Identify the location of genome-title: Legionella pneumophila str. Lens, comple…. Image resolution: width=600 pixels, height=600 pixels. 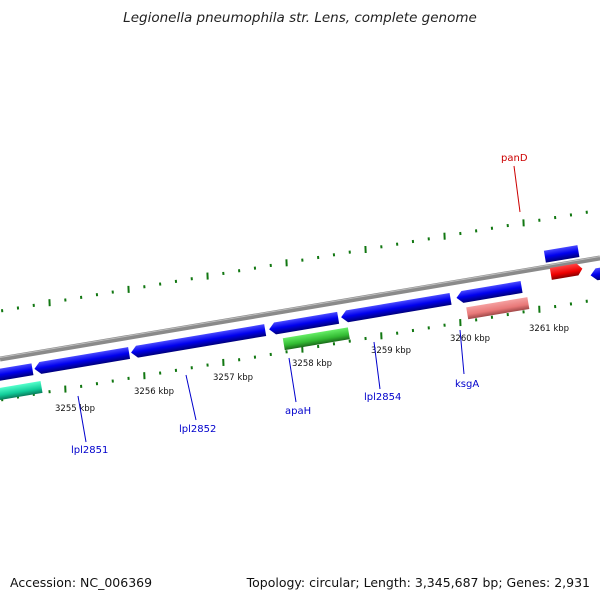
(300, 18).